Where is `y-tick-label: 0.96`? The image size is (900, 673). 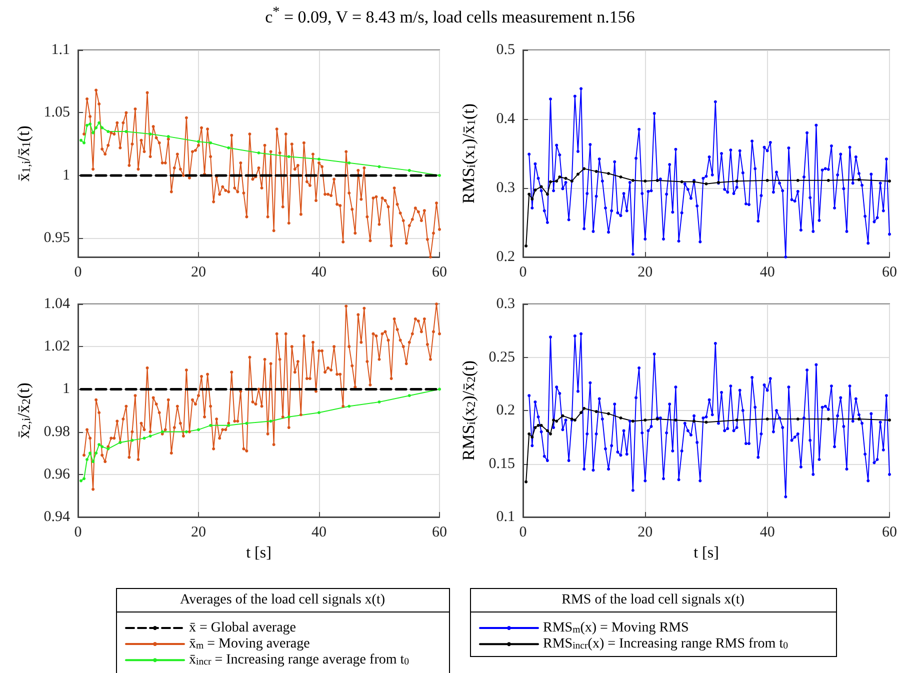 y-tick-label: 0.96 is located at coordinates (57, 474).